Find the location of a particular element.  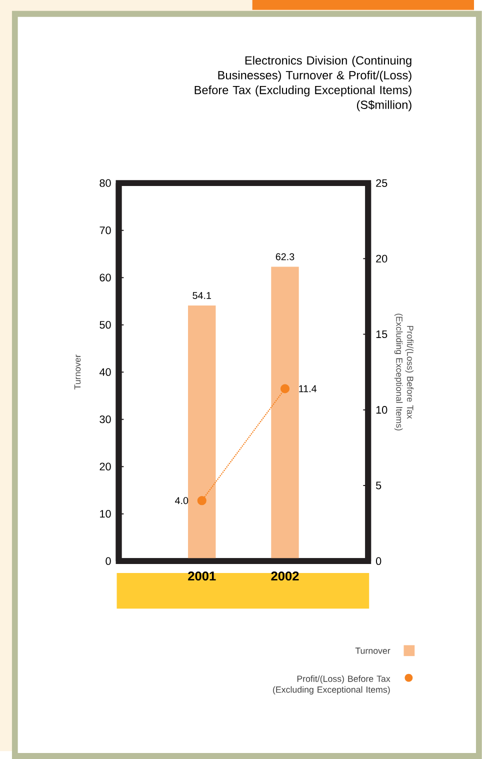

data-label: 11.4 is located at coordinates (308, 388).